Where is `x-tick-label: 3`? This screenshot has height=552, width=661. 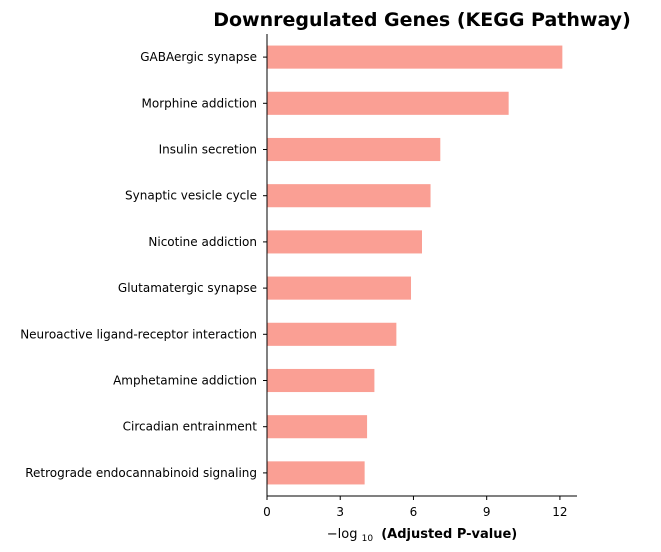
x-tick-label: 3 is located at coordinates (340, 512).